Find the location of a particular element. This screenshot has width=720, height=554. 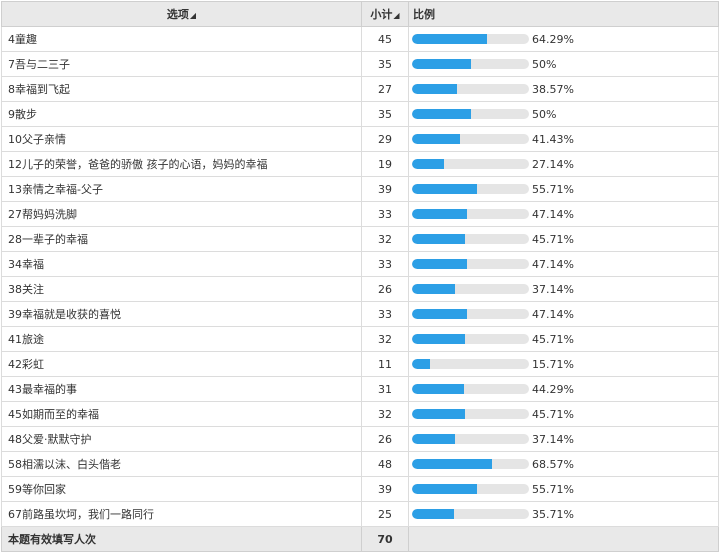

option-cell: 38关注 is located at coordinates (181, 289).